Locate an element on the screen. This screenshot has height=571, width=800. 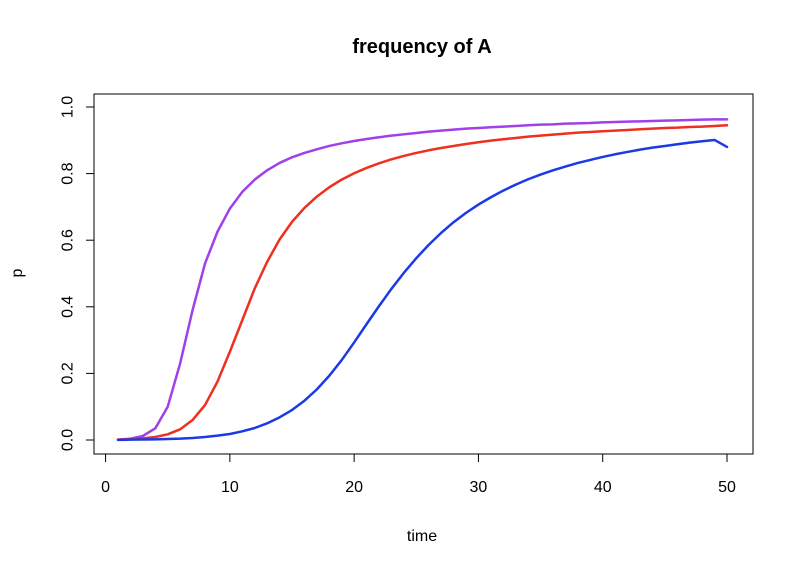
y-tick-label: 0.4 is located at coordinates (68, 307).